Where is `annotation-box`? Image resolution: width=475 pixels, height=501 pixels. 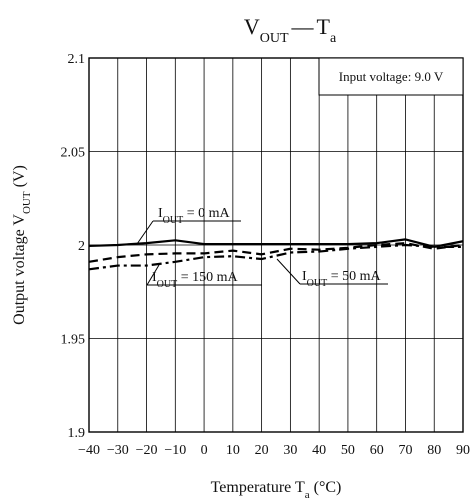 annotation-box is located at coordinates (391, 76).